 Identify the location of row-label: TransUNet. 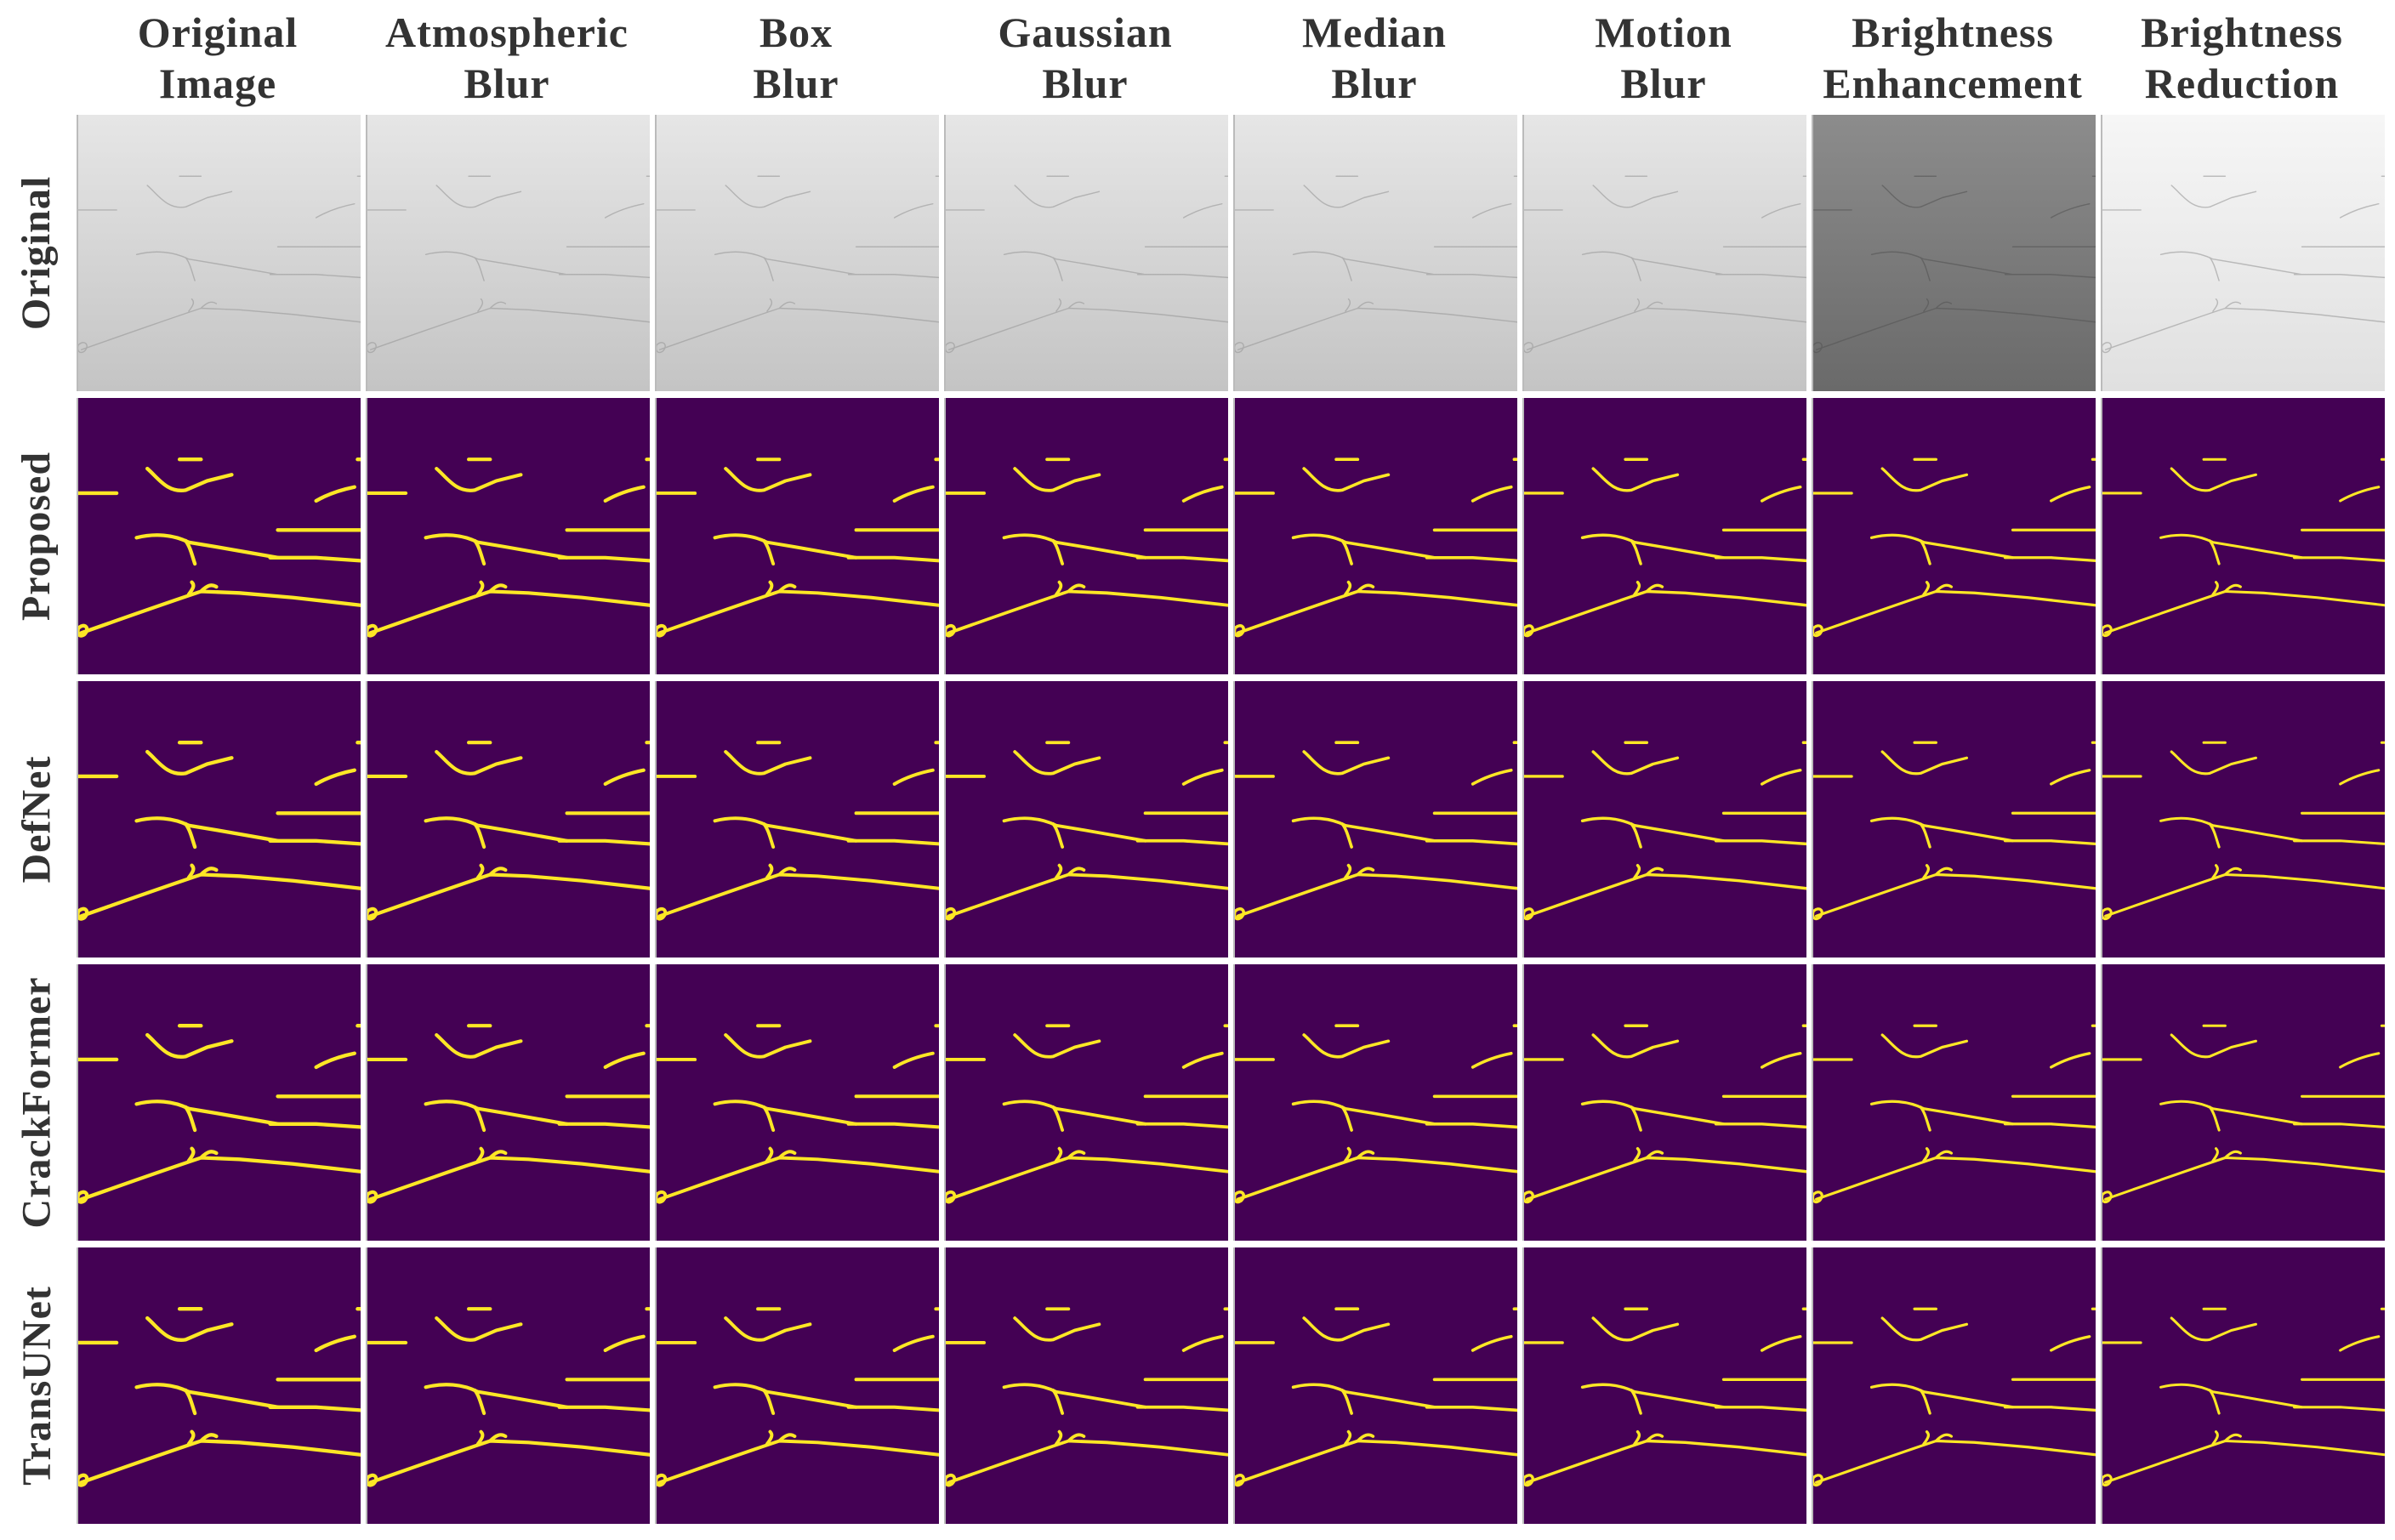
(36, 1385).